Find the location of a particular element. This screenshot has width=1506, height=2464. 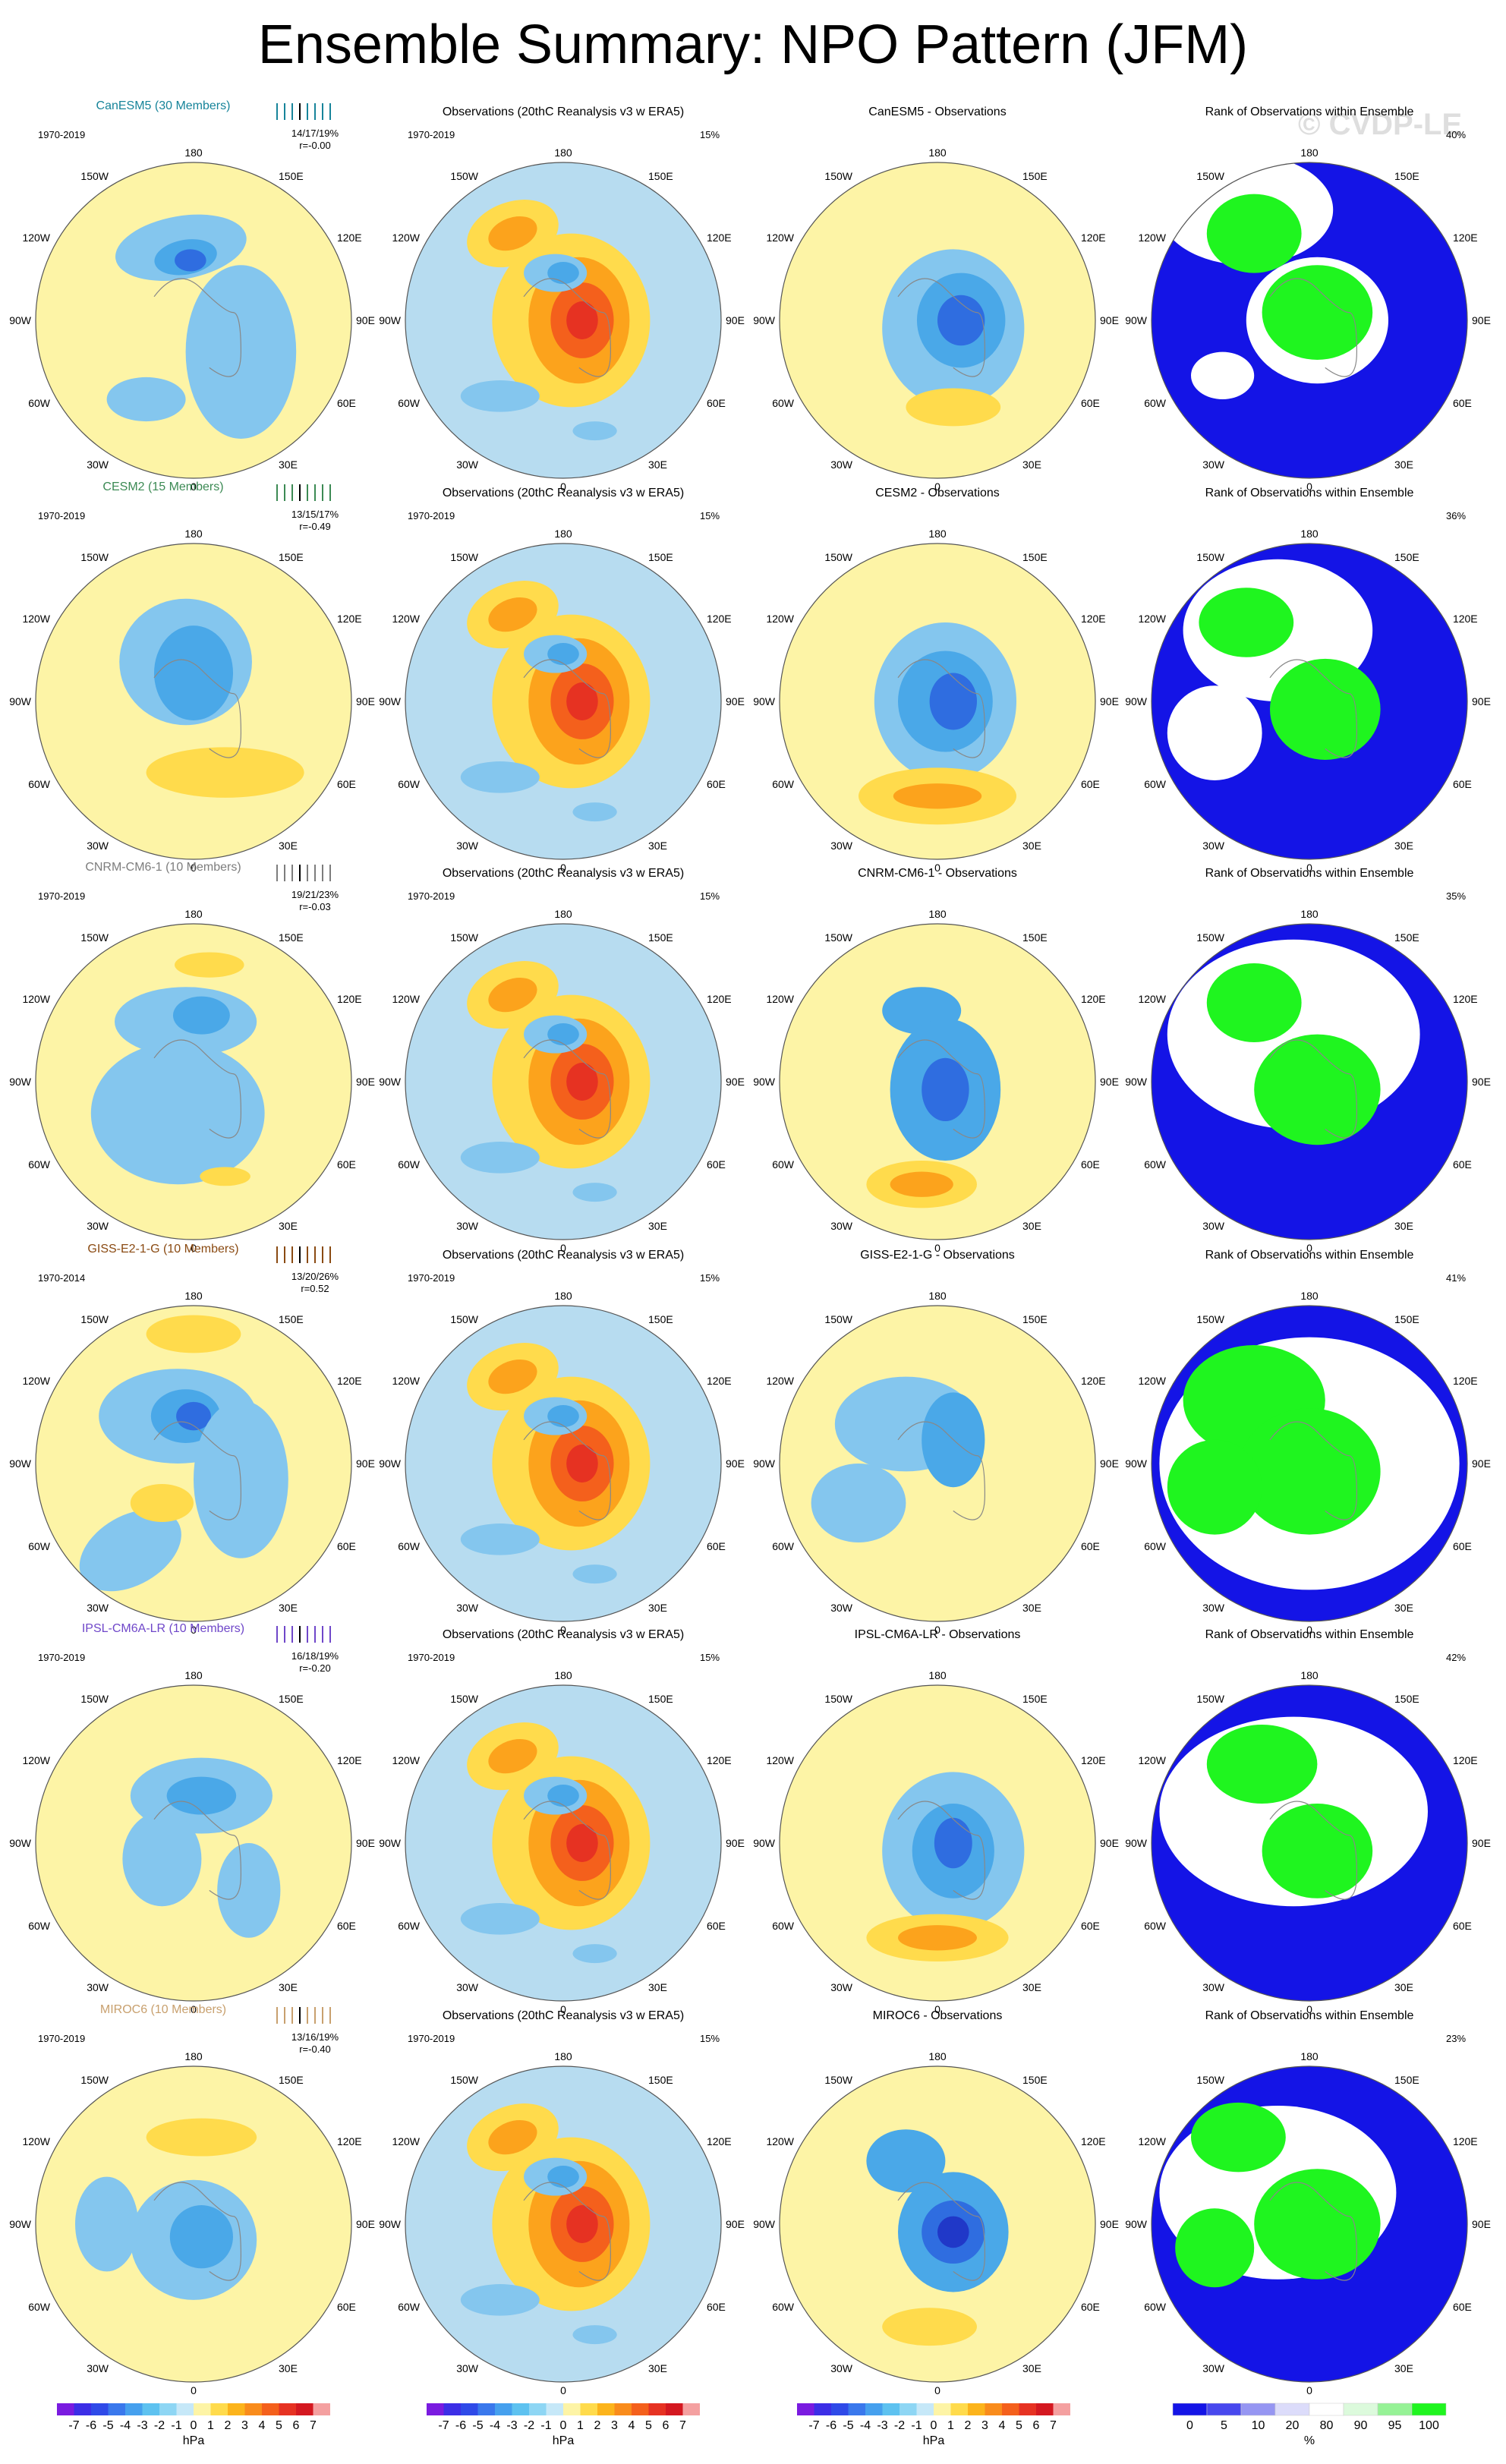

watermark: © CVDP-LE is located at coordinates (1380, 124).